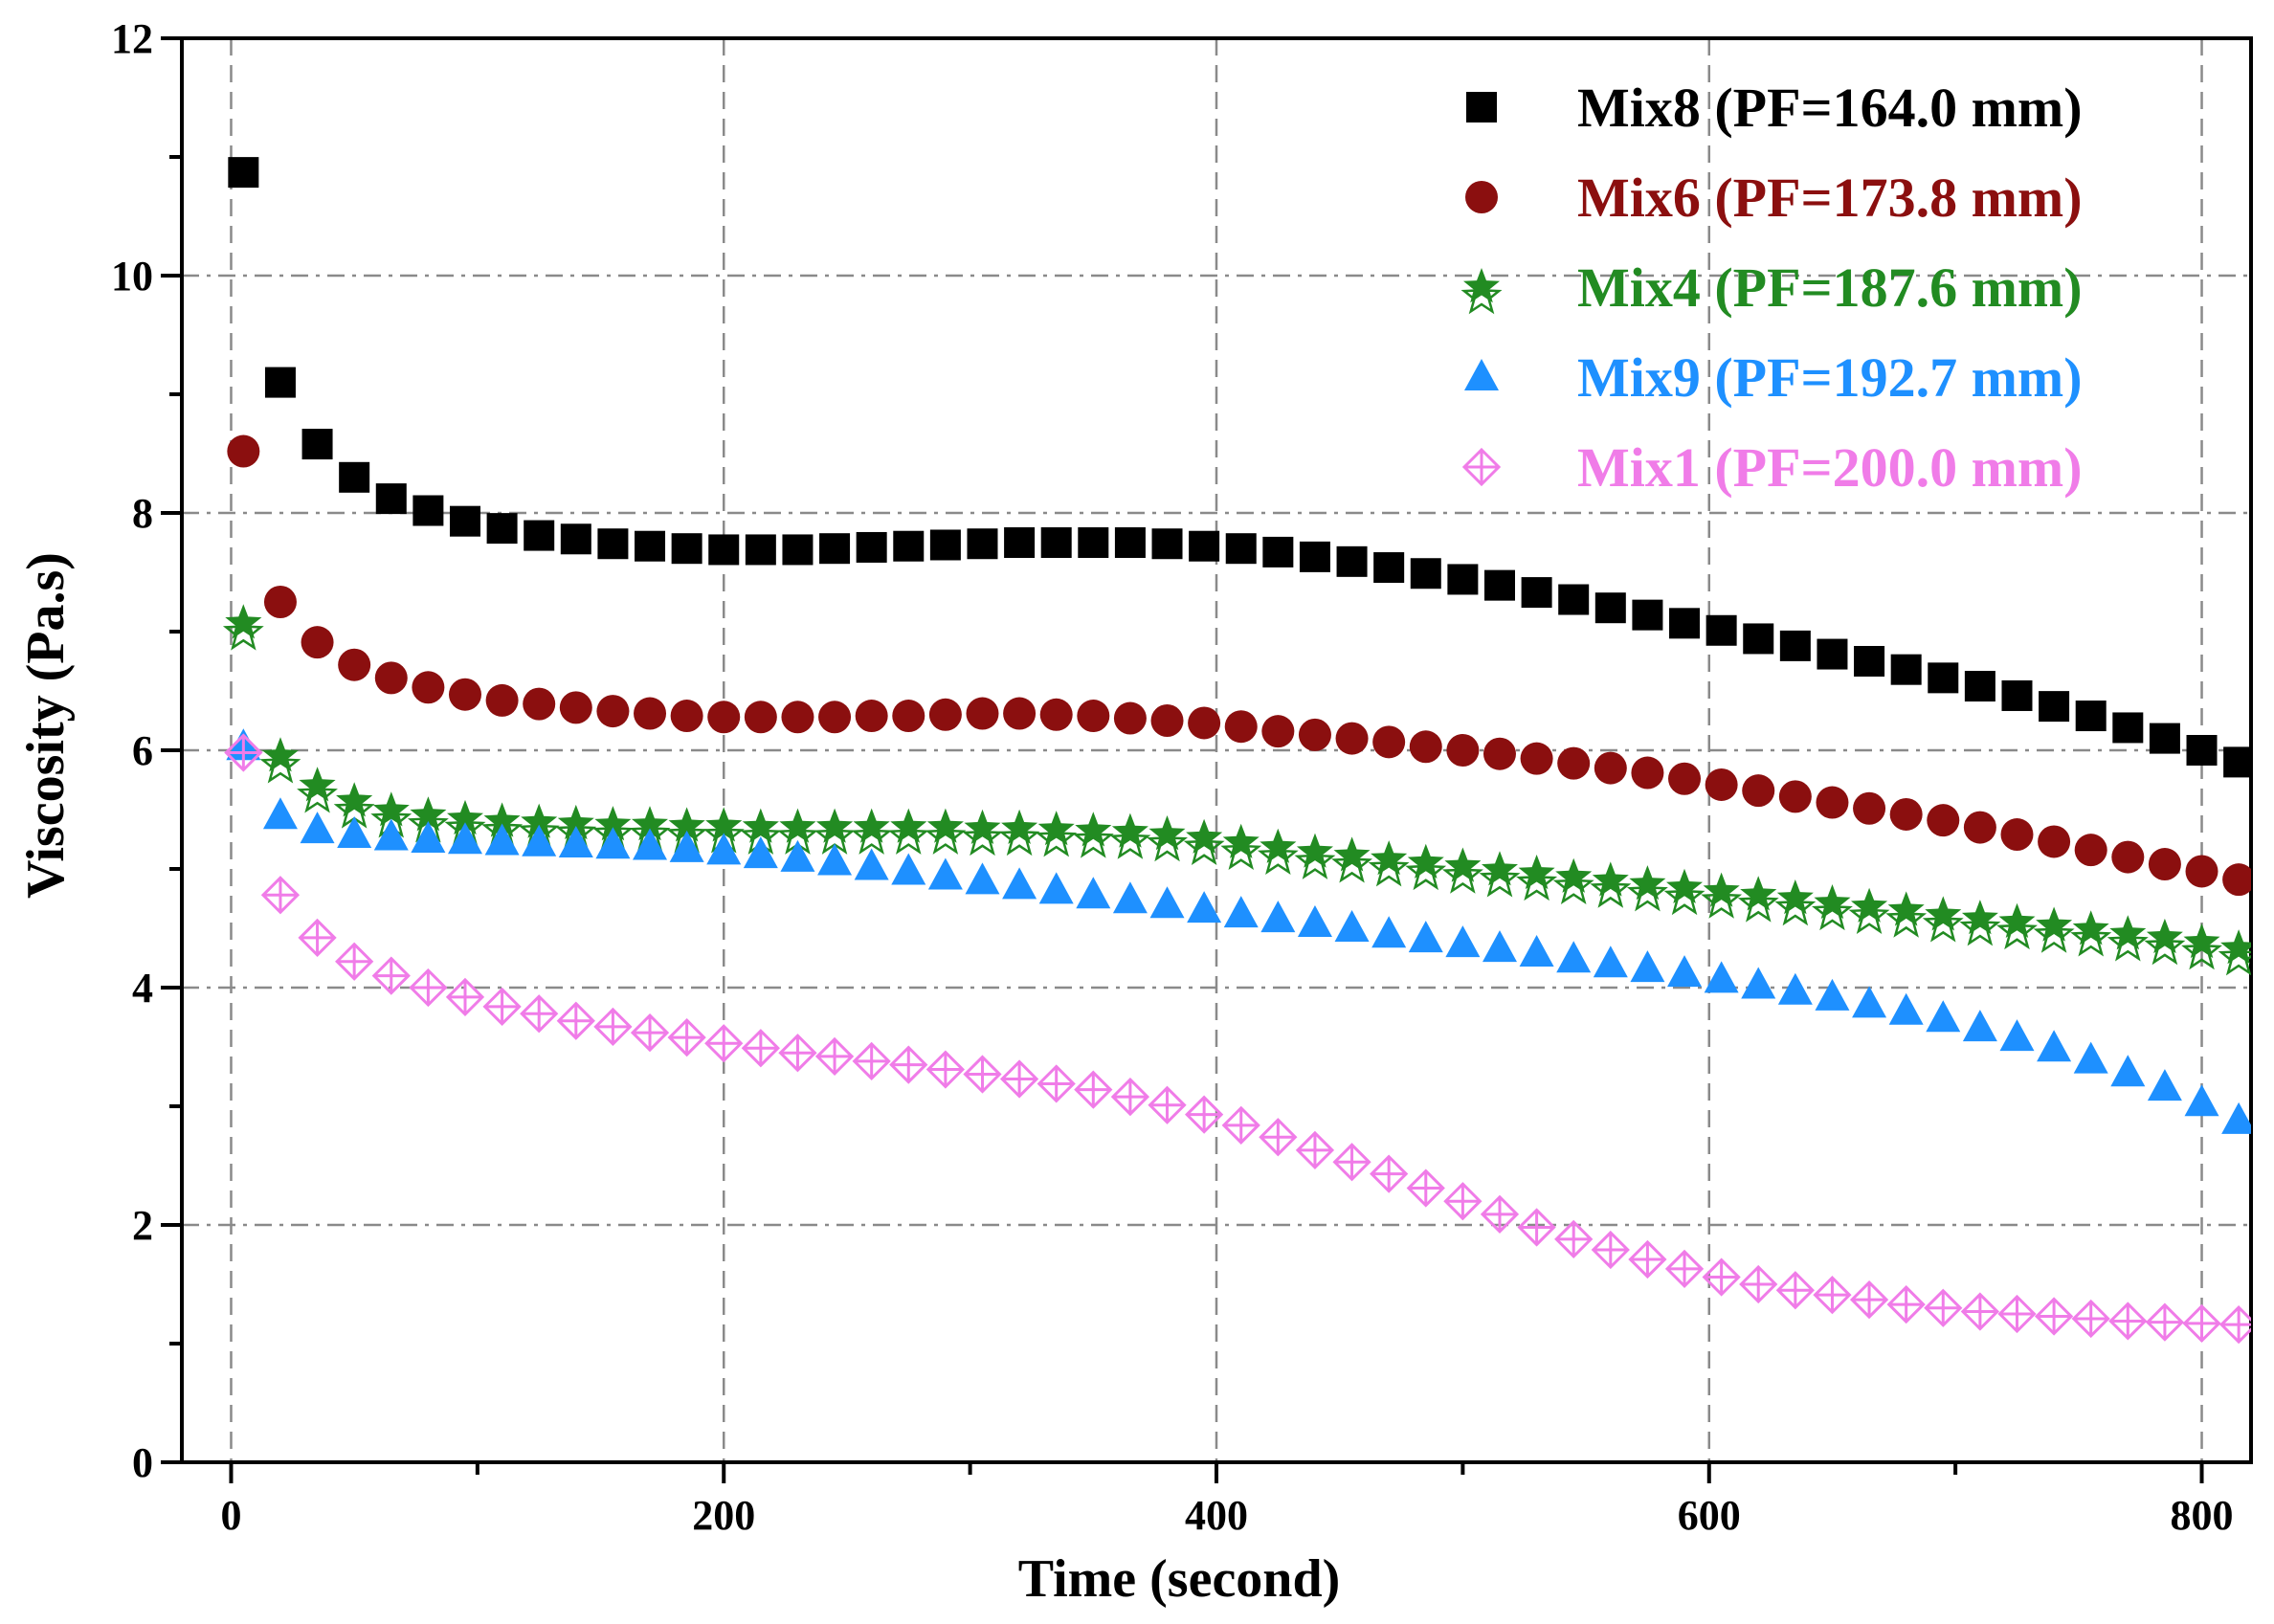 This screenshot has width=2274, height=1624. I want to click on legend-mix9-point, so click(1482, 375).